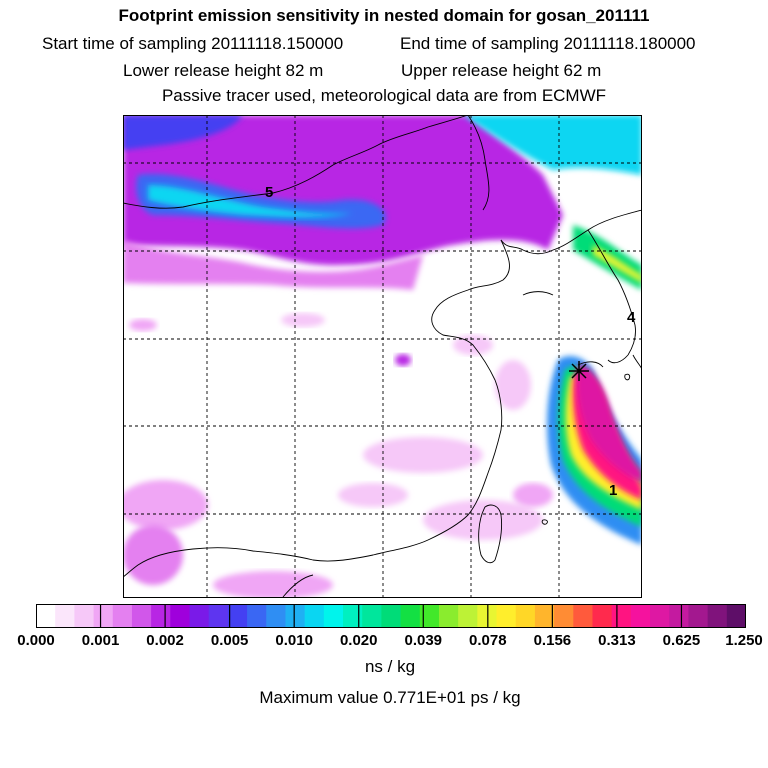  Describe the element at coordinates (617, 640) in the screenshot. I see `colorbar-tick-label: 0.313` at that location.